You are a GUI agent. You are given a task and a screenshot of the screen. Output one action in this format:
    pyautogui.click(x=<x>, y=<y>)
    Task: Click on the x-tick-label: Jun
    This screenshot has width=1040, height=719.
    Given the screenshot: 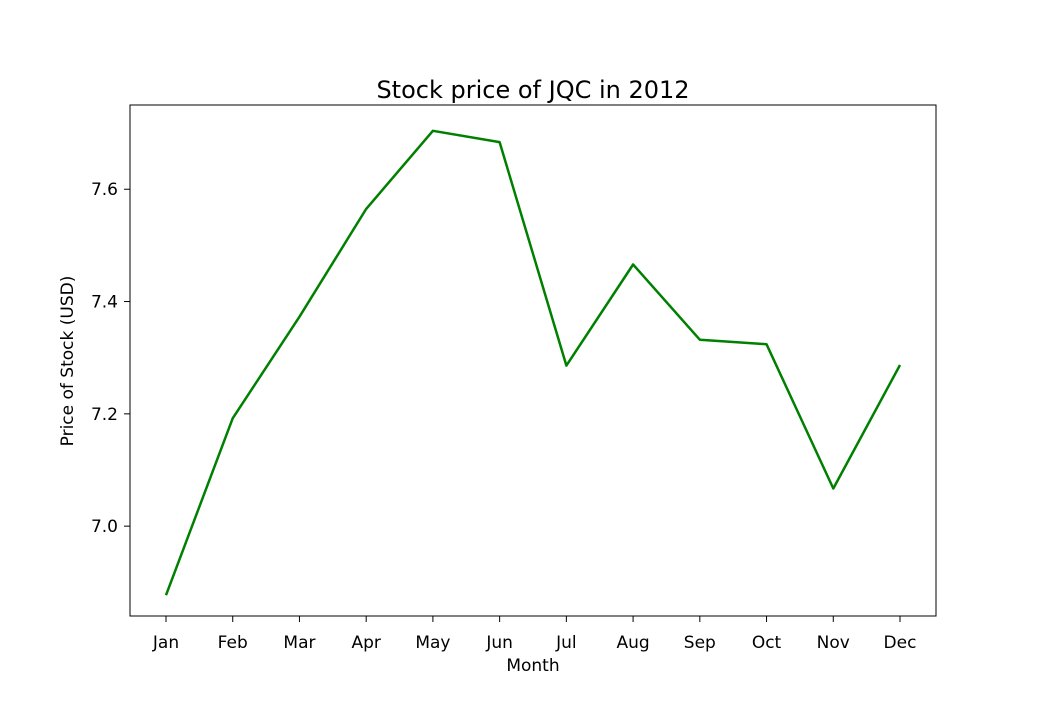 What is the action you would take?
    pyautogui.click(x=499, y=643)
    